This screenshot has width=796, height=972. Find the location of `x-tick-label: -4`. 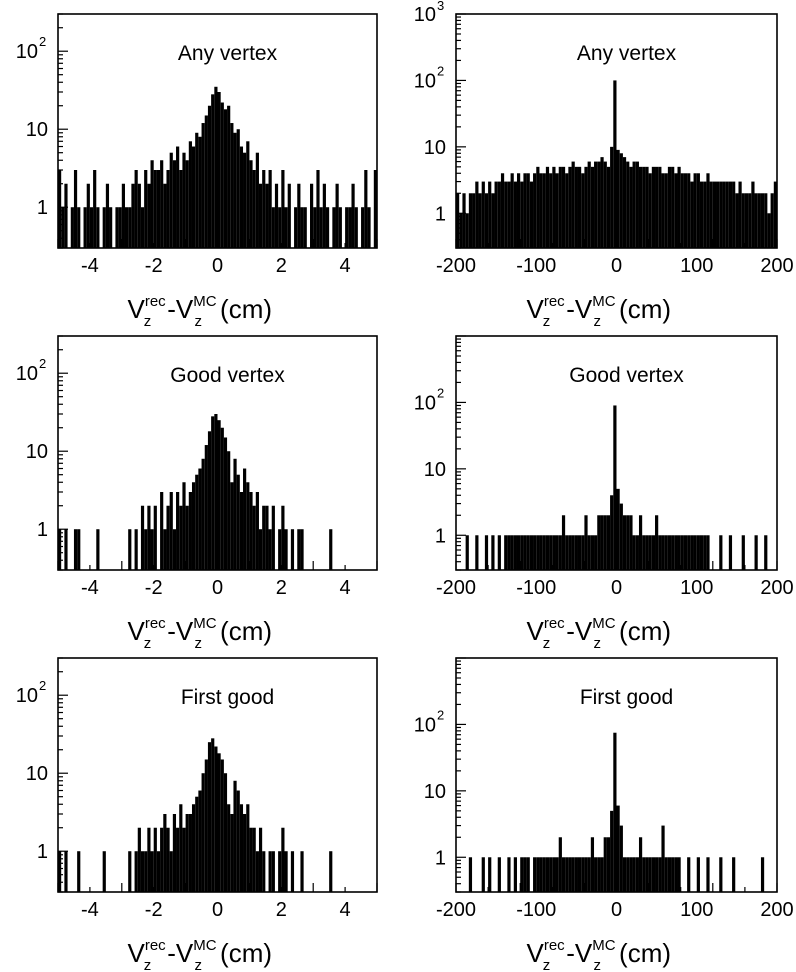

x-tick-label: -4 is located at coordinates (90, 588).